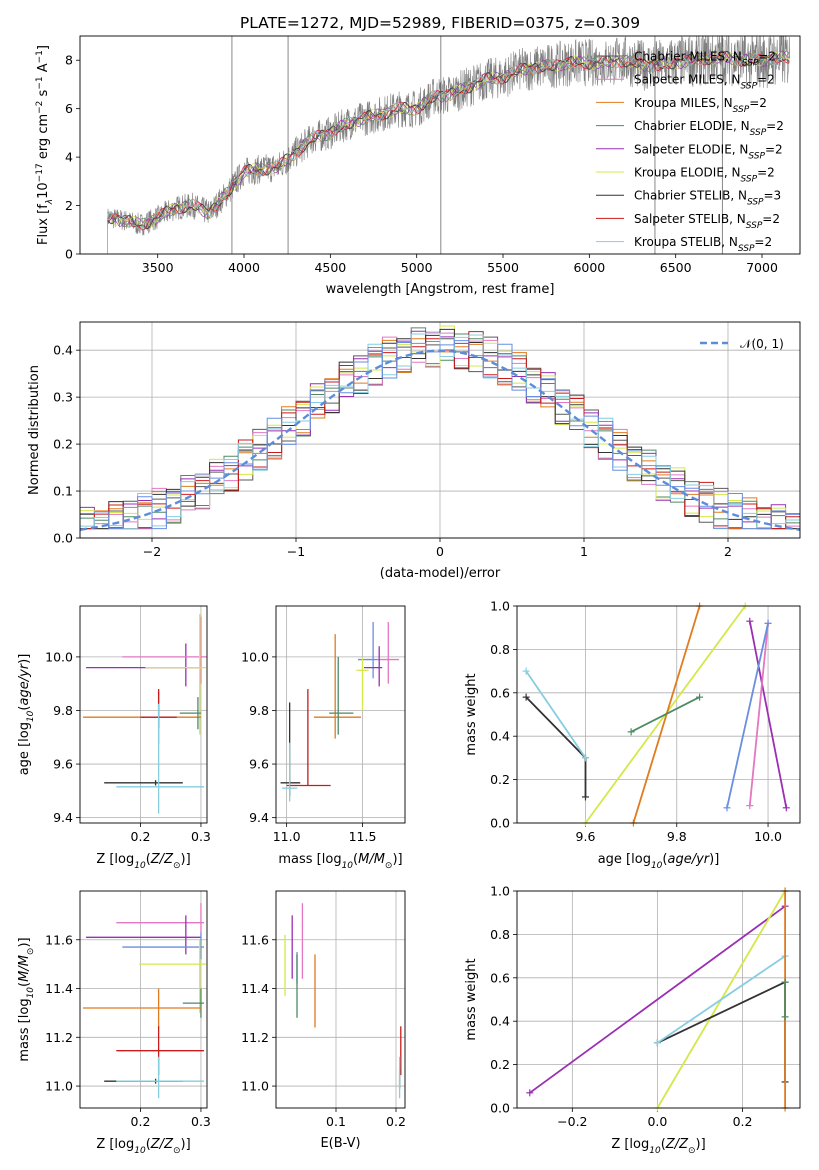 The image size is (819, 1170). Describe the element at coordinates (69, 205) in the screenshot. I see `y-tick-label: 2` at that location.